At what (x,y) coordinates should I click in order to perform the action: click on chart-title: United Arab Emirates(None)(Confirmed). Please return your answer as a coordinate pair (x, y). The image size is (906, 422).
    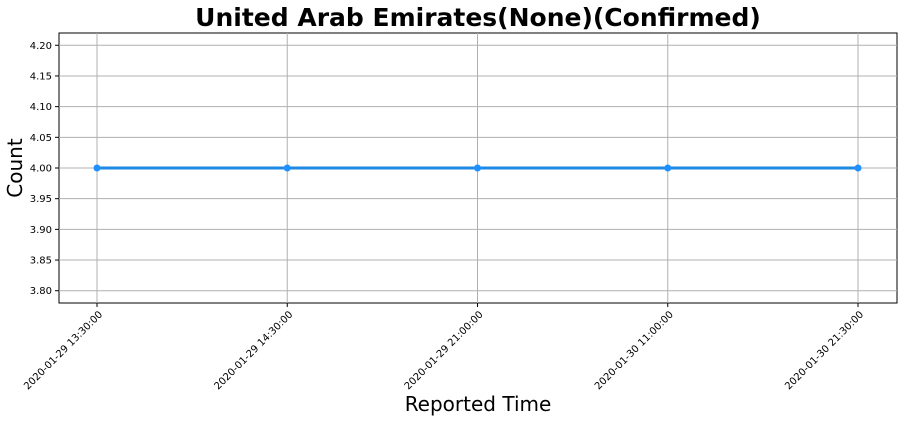
    Looking at the image, I should click on (478, 17).